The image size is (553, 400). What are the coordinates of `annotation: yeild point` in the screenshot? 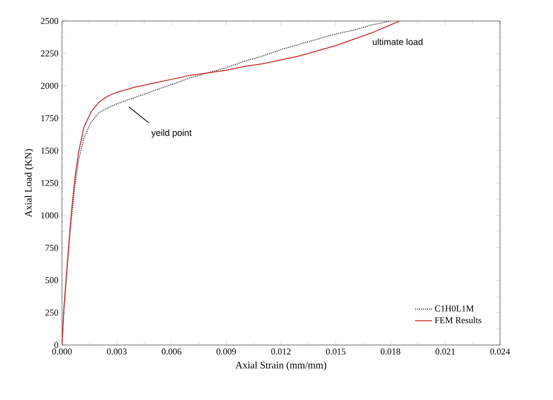 It's located at (171, 133).